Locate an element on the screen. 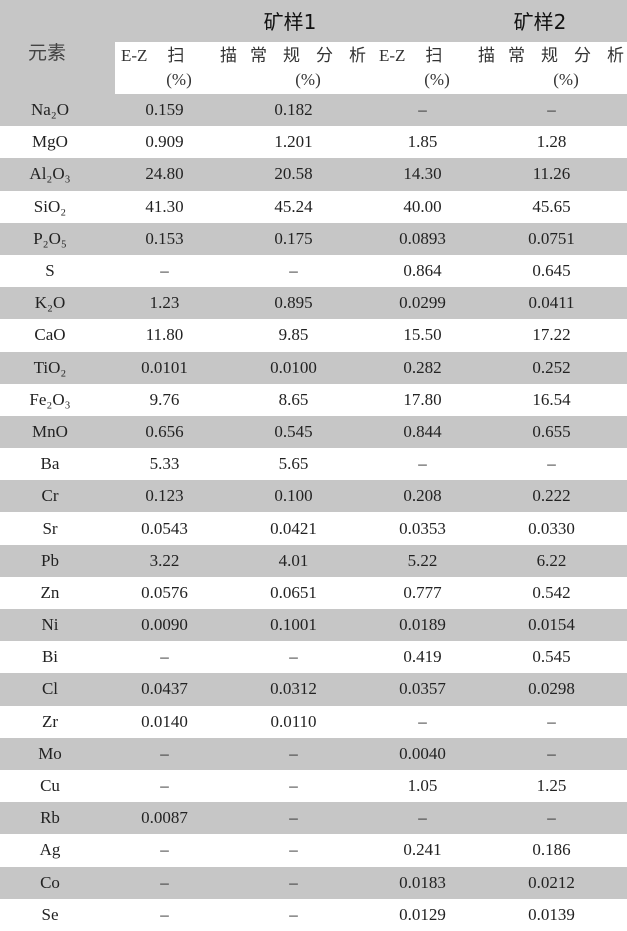 This screenshot has width=627, height=931. value-cell: 0.0312 is located at coordinates (293, 689).